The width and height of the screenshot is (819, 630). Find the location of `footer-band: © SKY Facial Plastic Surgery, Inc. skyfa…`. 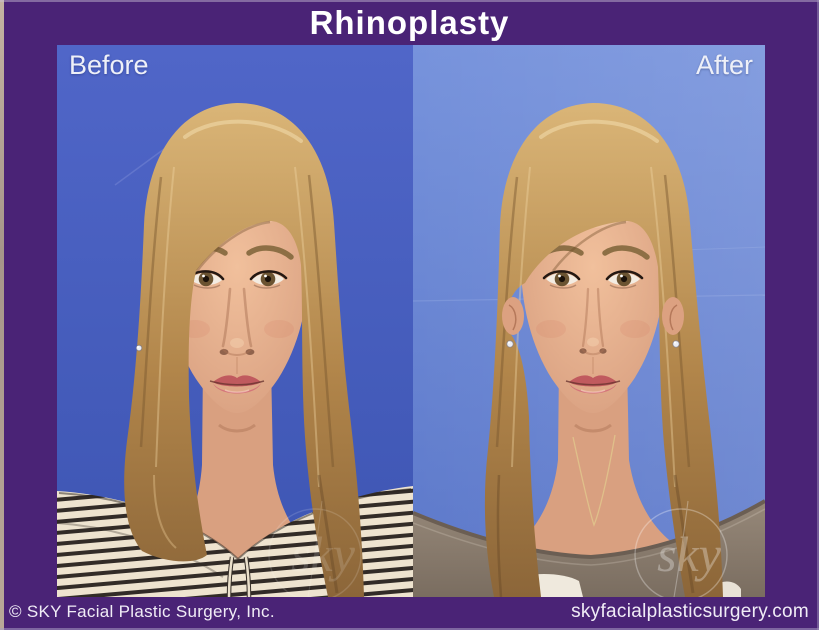

footer-band: © SKY Facial Plastic Surgery, Inc. skyfa… is located at coordinates (409, 613).